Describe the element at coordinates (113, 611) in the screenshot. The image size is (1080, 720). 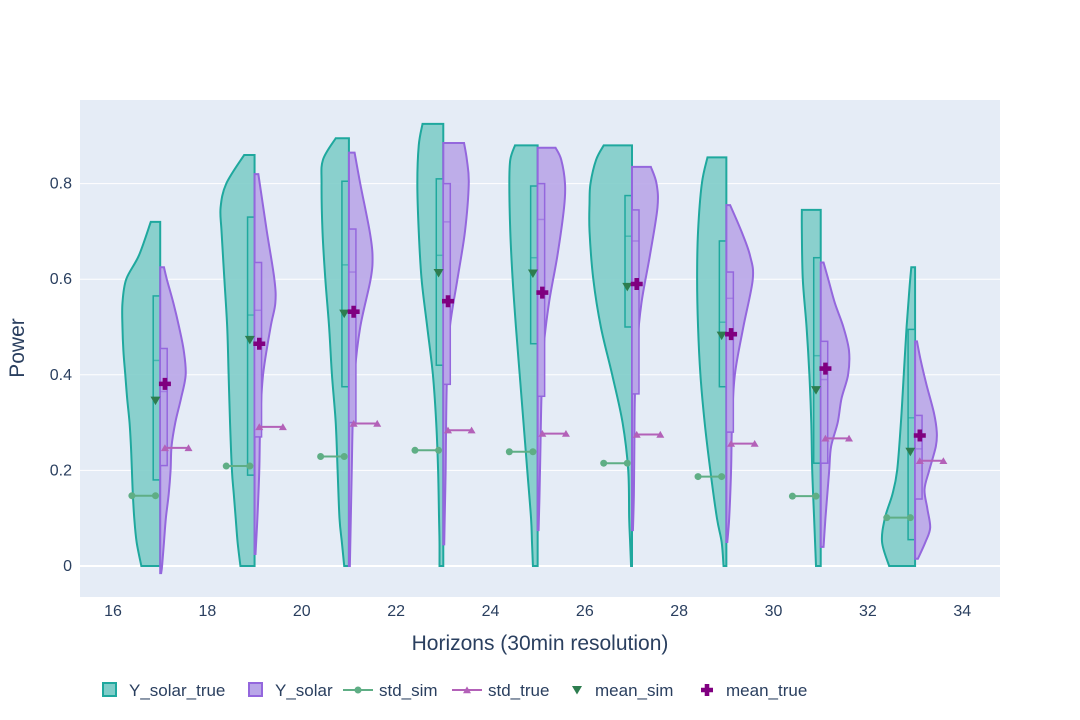
I see `x-tick-label: 16` at that location.